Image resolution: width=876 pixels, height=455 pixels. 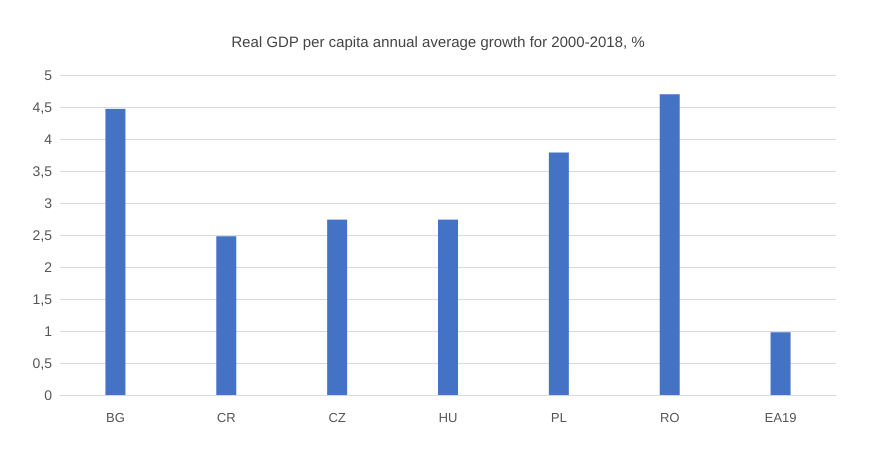 I want to click on x-tick-label: CZ, so click(x=337, y=417).